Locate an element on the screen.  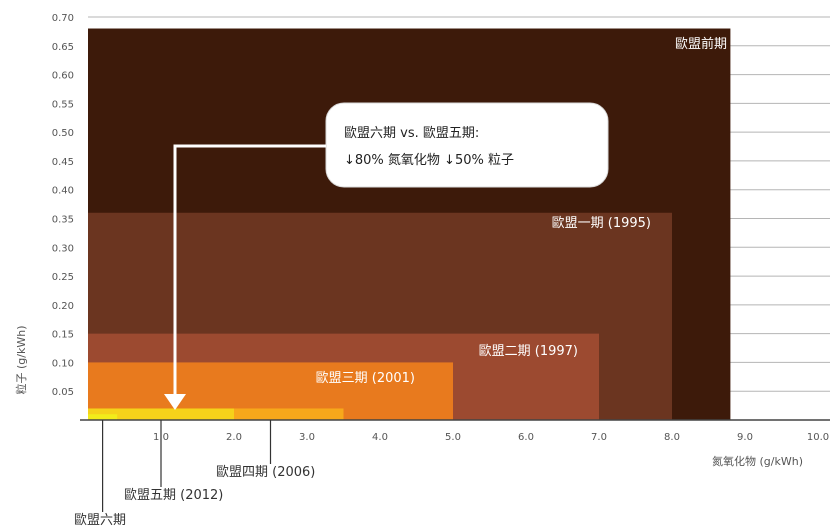
arrow-line is located at coordinates (249, 269).